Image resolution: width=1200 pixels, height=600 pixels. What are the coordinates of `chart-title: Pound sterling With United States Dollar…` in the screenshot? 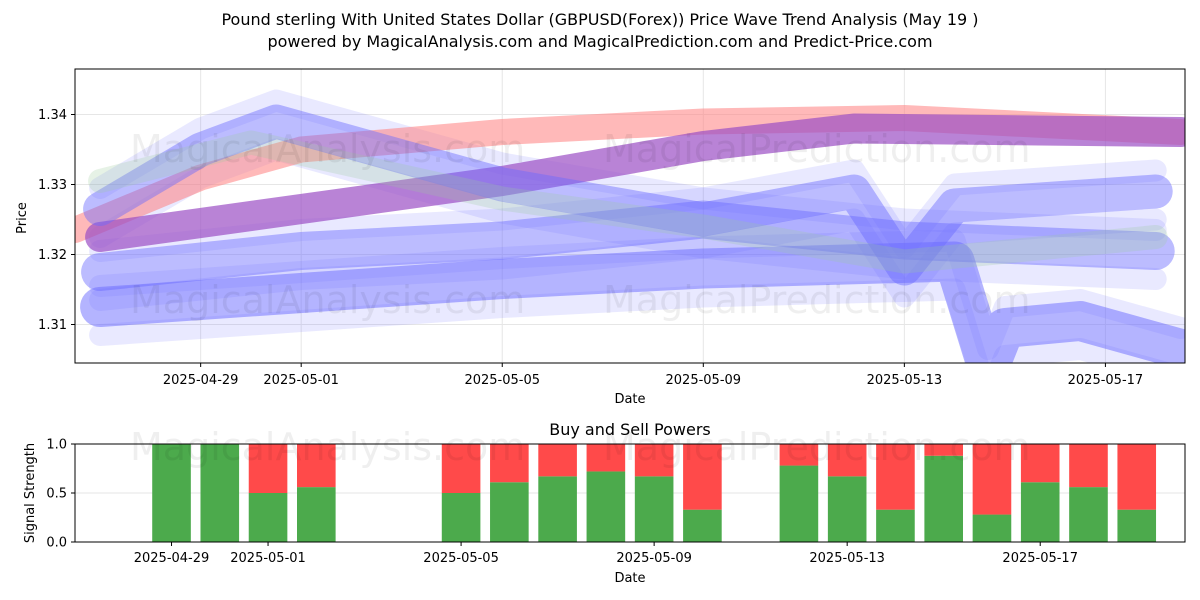 It's located at (599, 19).